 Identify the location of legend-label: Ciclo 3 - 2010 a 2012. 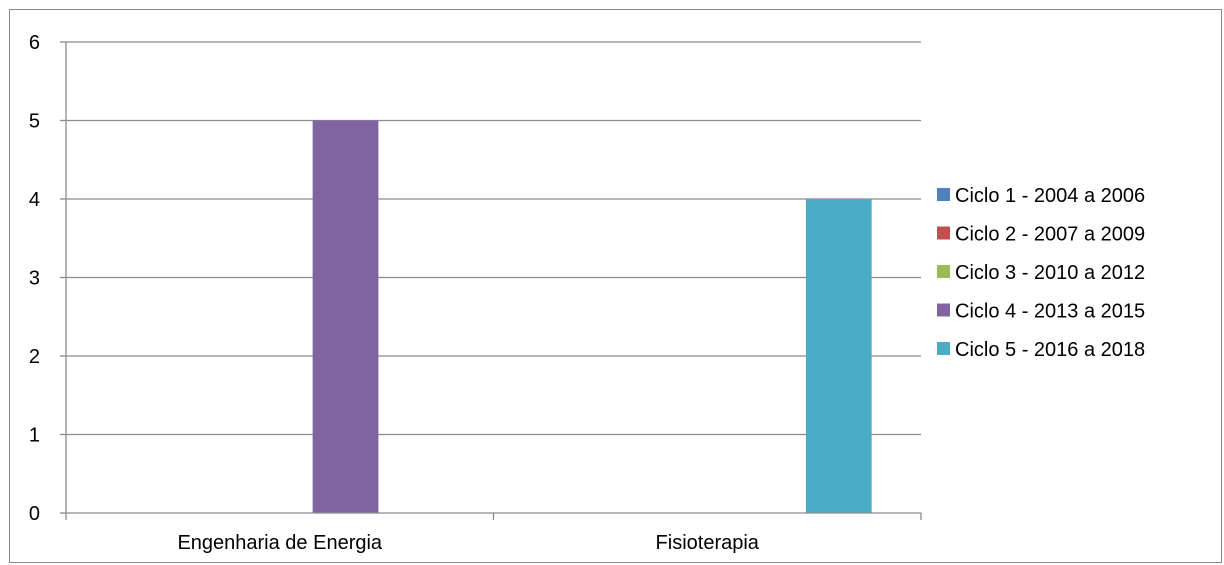
(1050, 273).